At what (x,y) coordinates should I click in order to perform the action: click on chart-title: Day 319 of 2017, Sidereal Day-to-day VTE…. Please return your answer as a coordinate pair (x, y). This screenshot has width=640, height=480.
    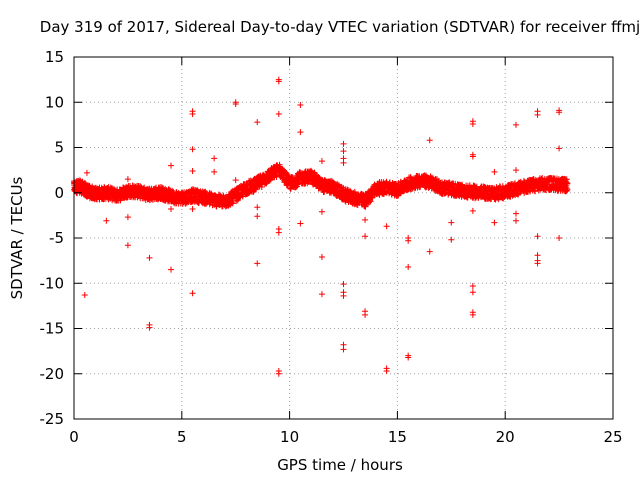
    Looking at the image, I should click on (340, 27).